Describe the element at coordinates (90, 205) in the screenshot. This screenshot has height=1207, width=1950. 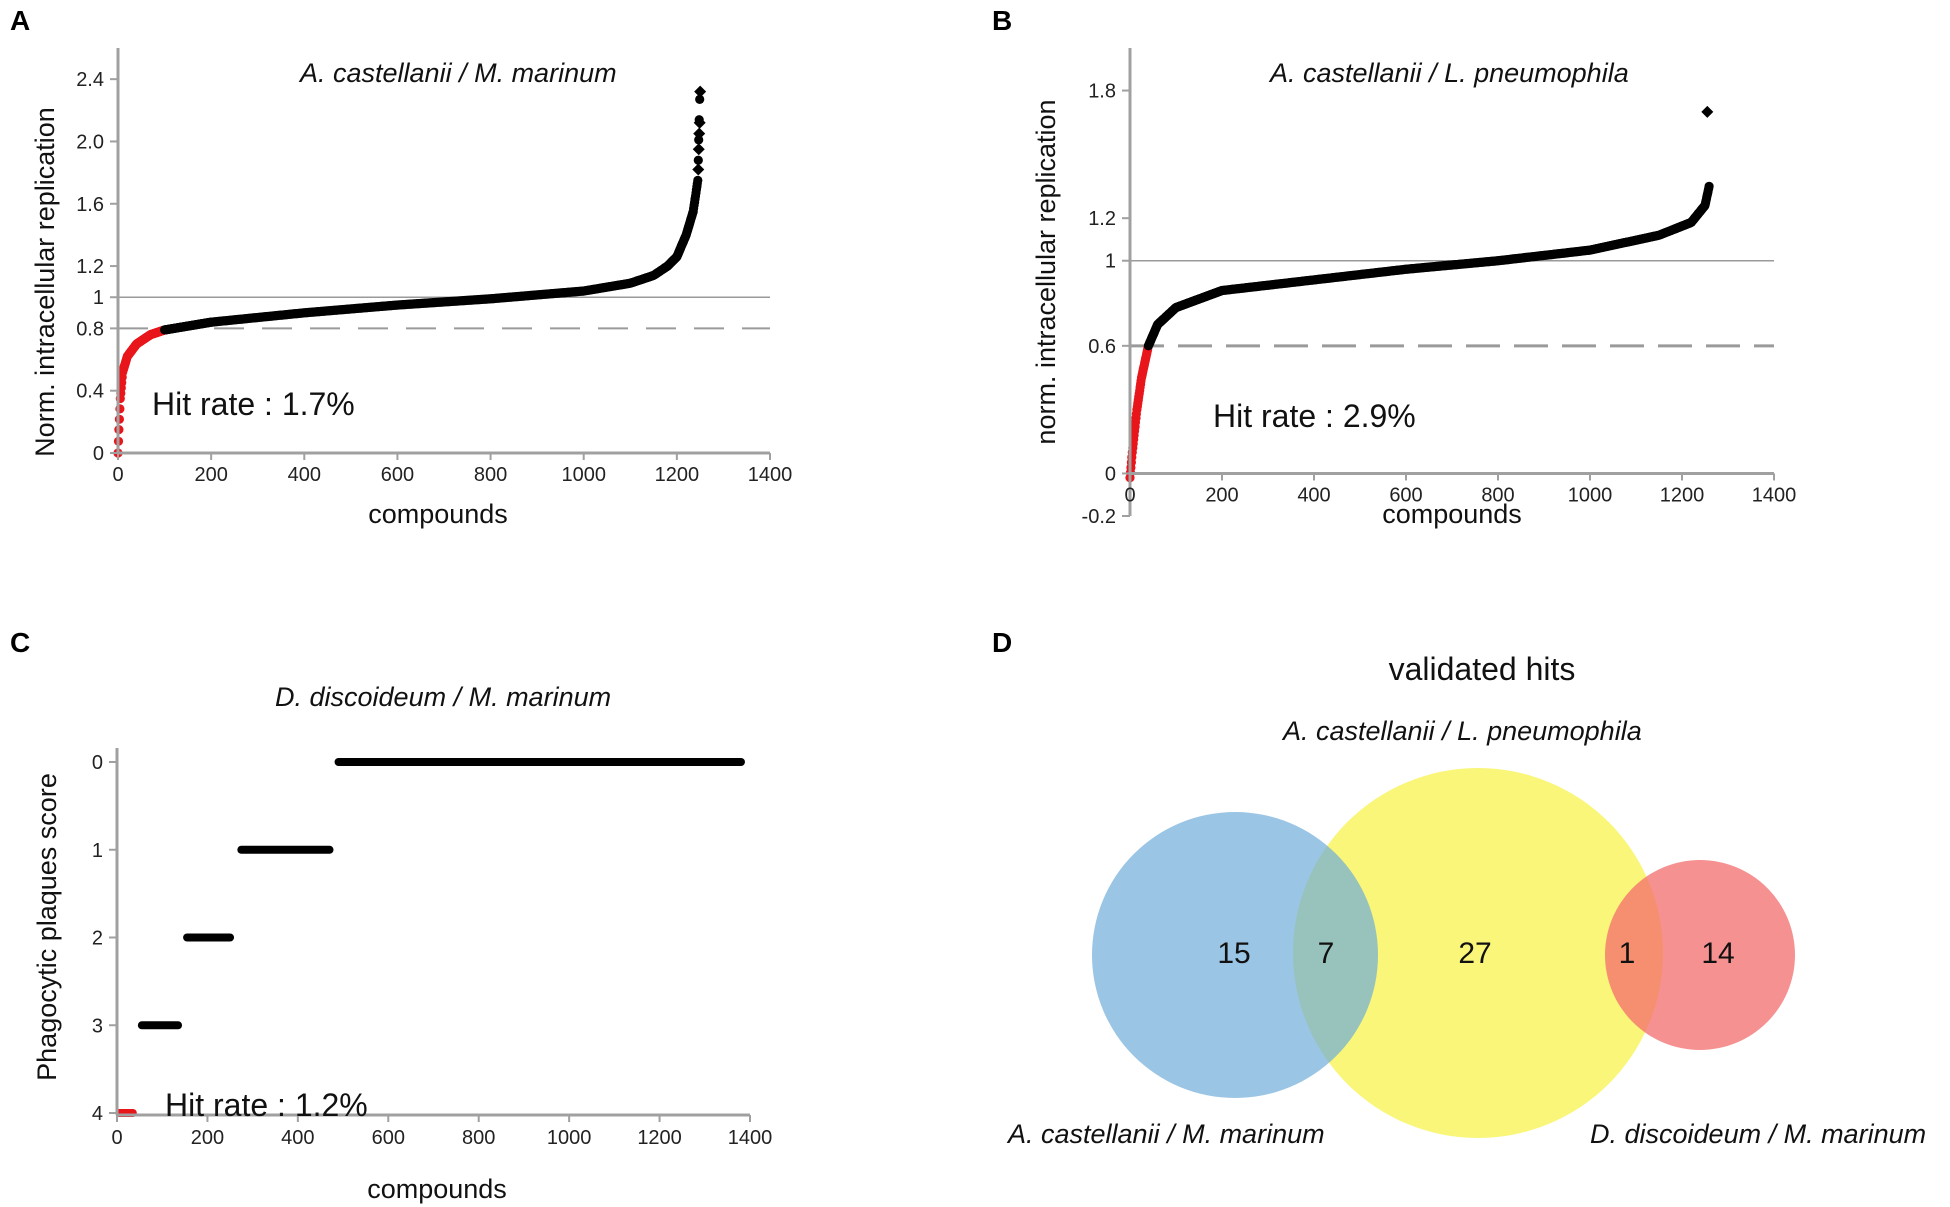
I see `y-tick-label: 1.6` at that location.